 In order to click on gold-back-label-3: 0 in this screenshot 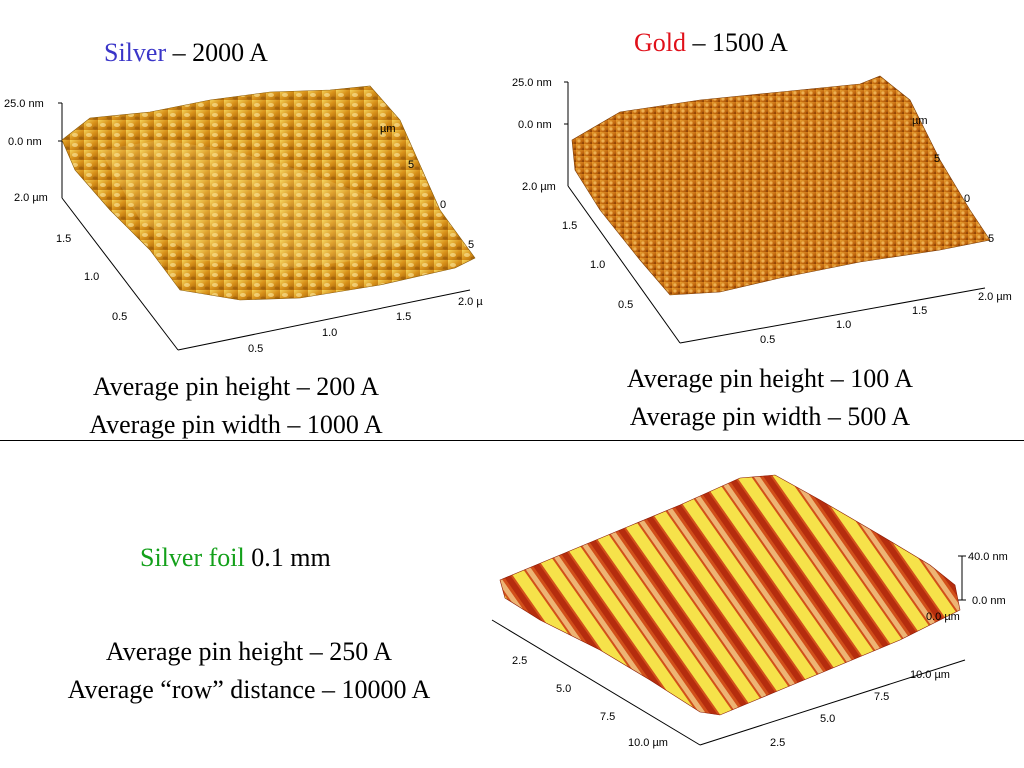, I will do `click(967, 199)`.